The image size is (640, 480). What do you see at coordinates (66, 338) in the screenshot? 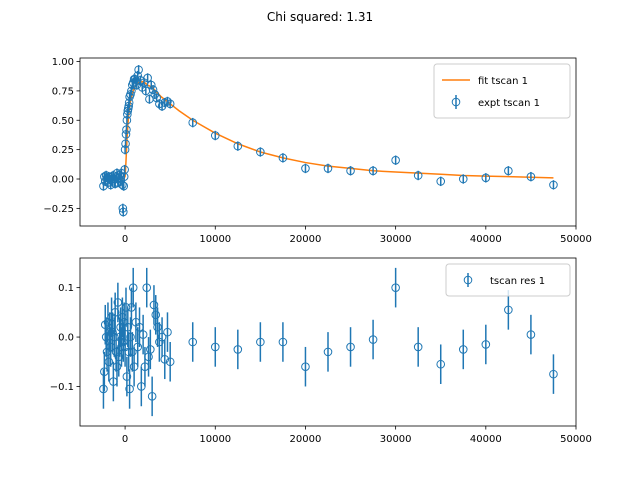
I see `y-tick-label: 0.0` at bounding box center [66, 338].